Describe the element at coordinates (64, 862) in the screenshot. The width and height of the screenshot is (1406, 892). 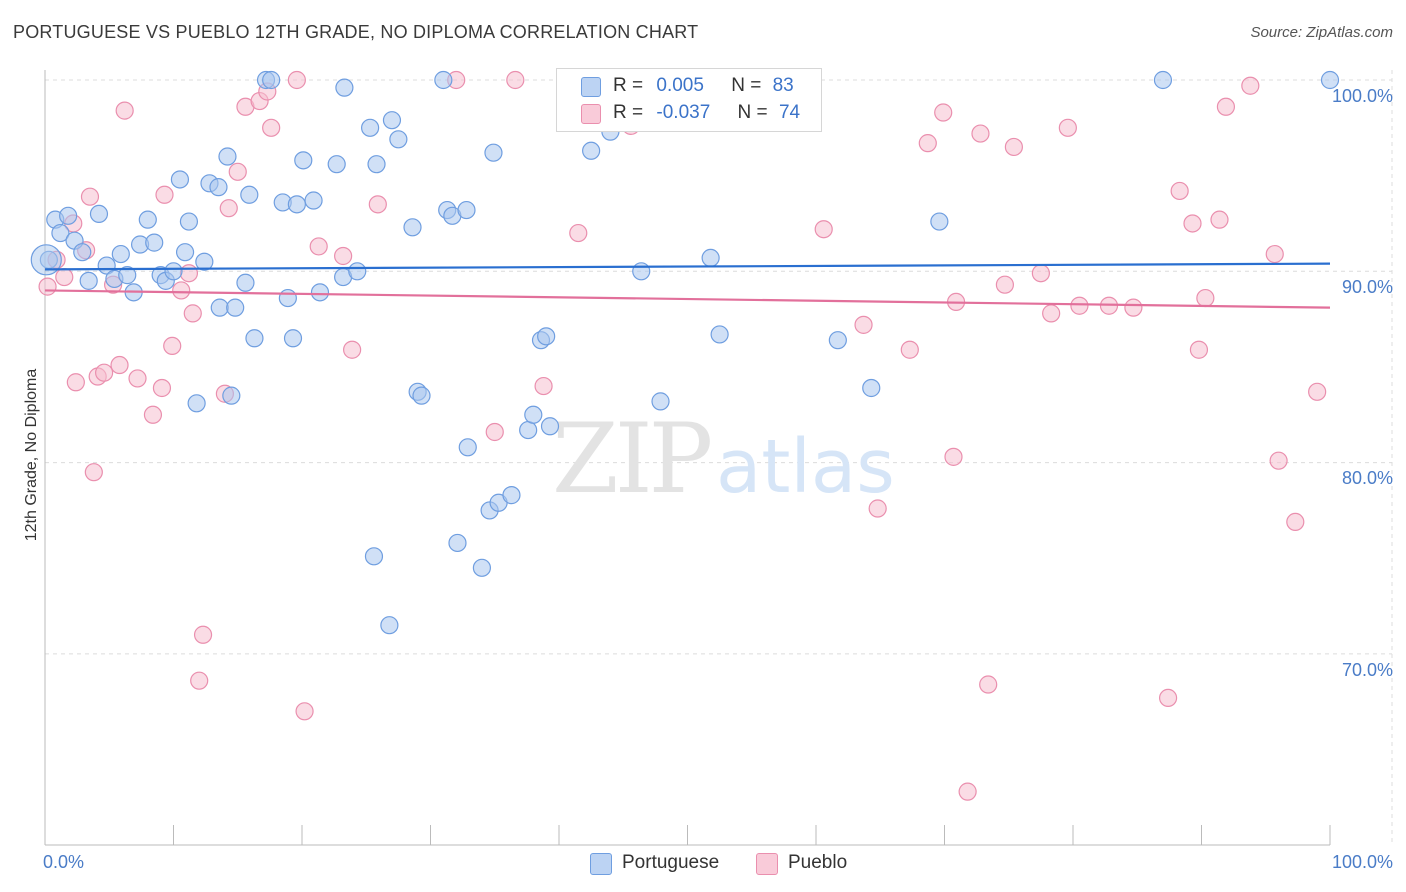
I see `x-tick-label: 0.0%` at that location.